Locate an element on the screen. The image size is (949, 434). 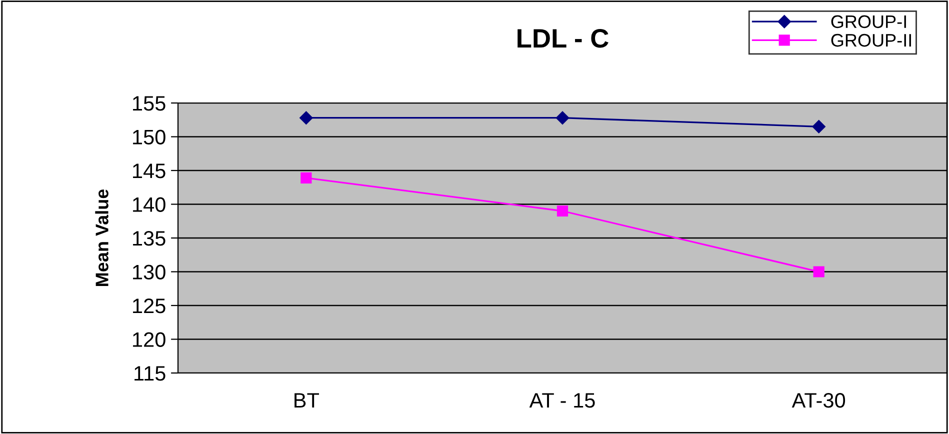
chart-title: LDL - C is located at coordinates (563, 38).